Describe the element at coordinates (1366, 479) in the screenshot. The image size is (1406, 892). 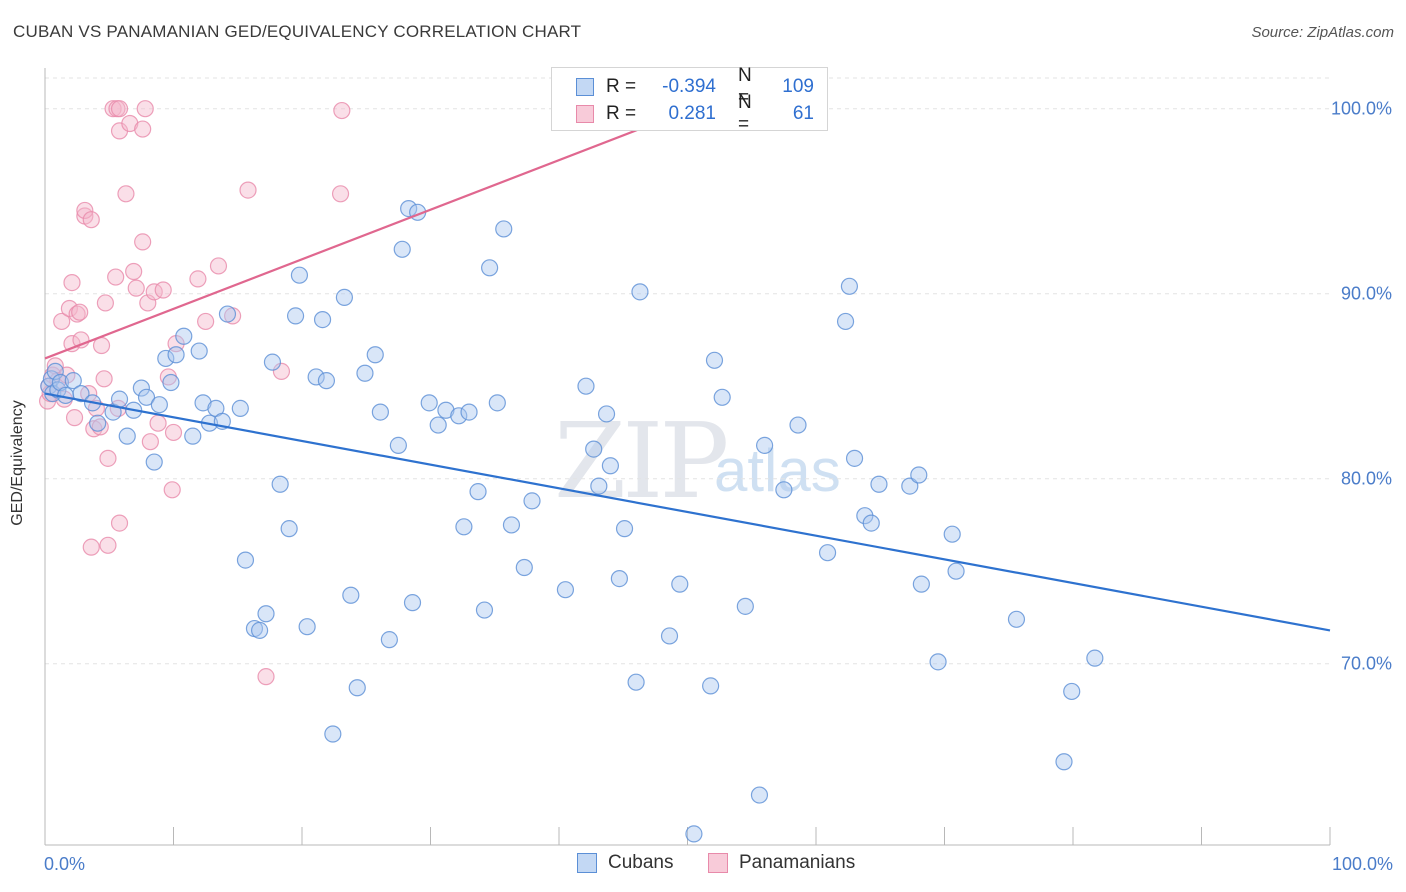
I see `y-tick-label: 80.0%` at that location.